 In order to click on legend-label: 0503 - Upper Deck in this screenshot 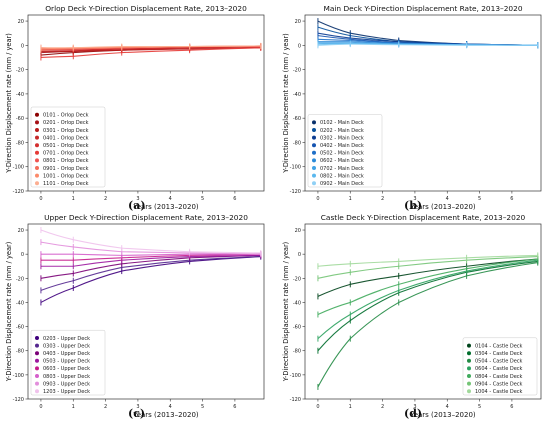, I will do `click(66, 362)`.